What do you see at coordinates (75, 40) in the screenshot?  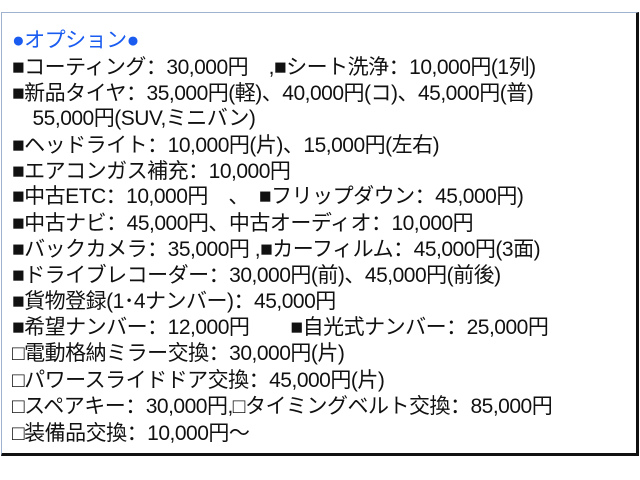 I see `options-title: ●オプション●` at bounding box center [75, 40].